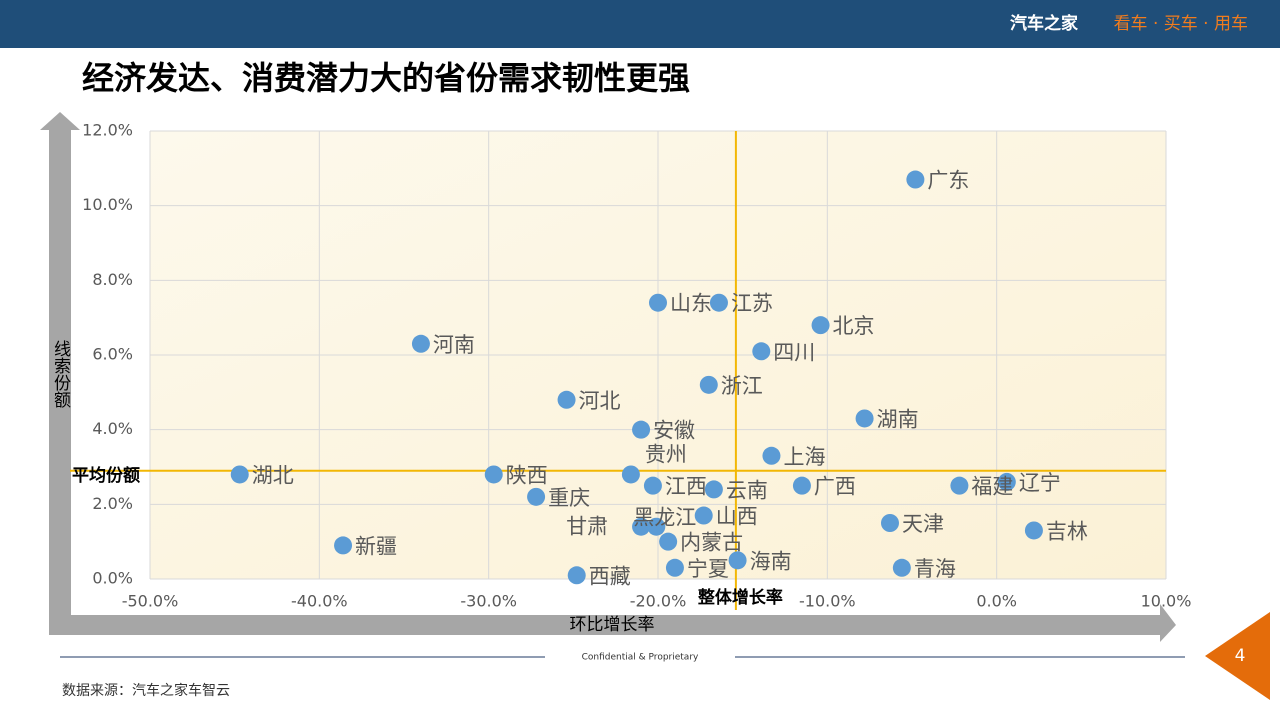  Describe the element at coordinates (587, 527) in the screenshot. I see `point-label: 甘肃` at that location.